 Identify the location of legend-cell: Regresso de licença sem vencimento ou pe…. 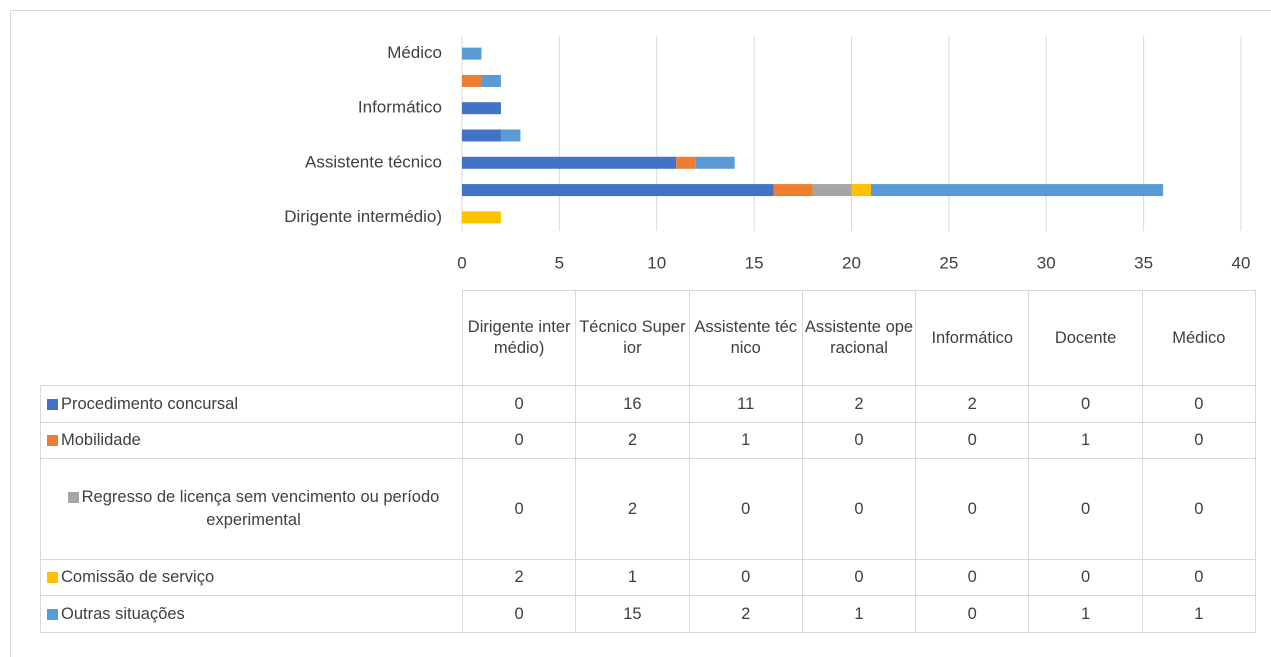
(251, 509).